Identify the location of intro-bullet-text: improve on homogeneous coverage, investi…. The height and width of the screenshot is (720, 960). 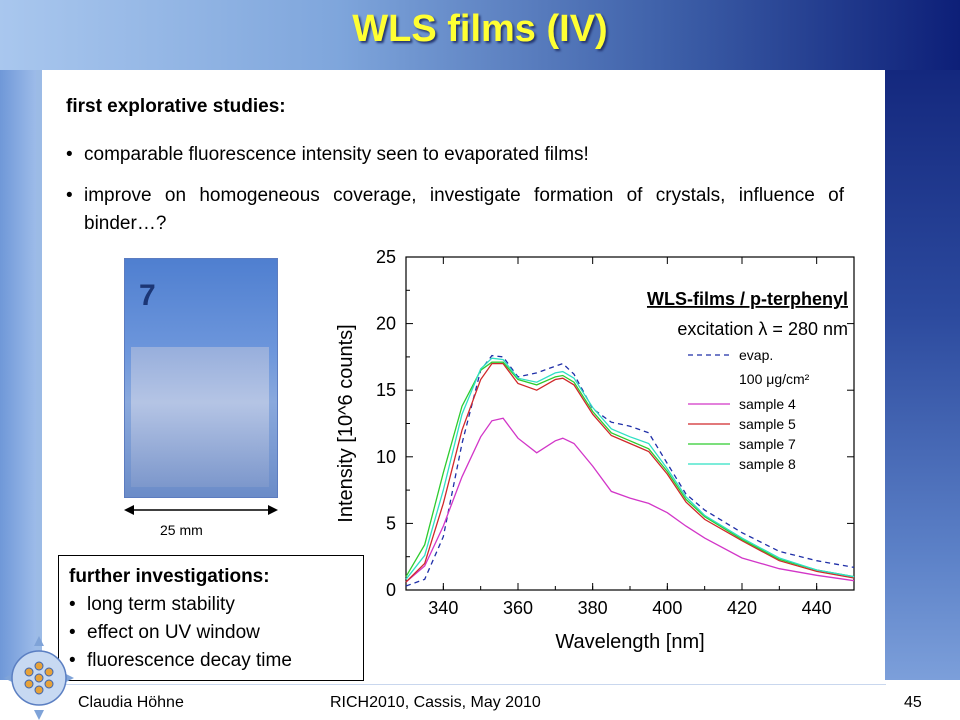
(464, 209).